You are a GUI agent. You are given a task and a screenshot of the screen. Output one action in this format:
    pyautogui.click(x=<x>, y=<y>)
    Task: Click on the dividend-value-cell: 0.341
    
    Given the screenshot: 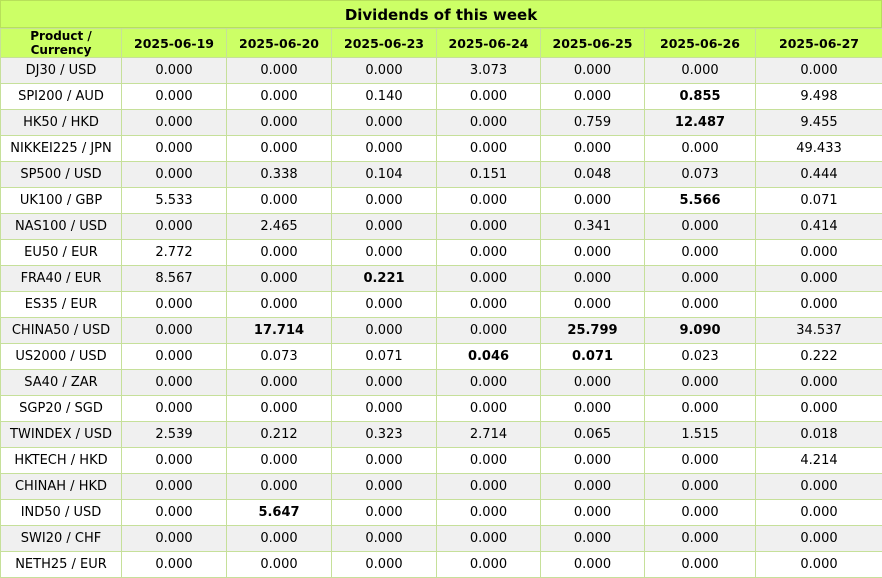 What is the action you would take?
    pyautogui.click(x=593, y=227)
    